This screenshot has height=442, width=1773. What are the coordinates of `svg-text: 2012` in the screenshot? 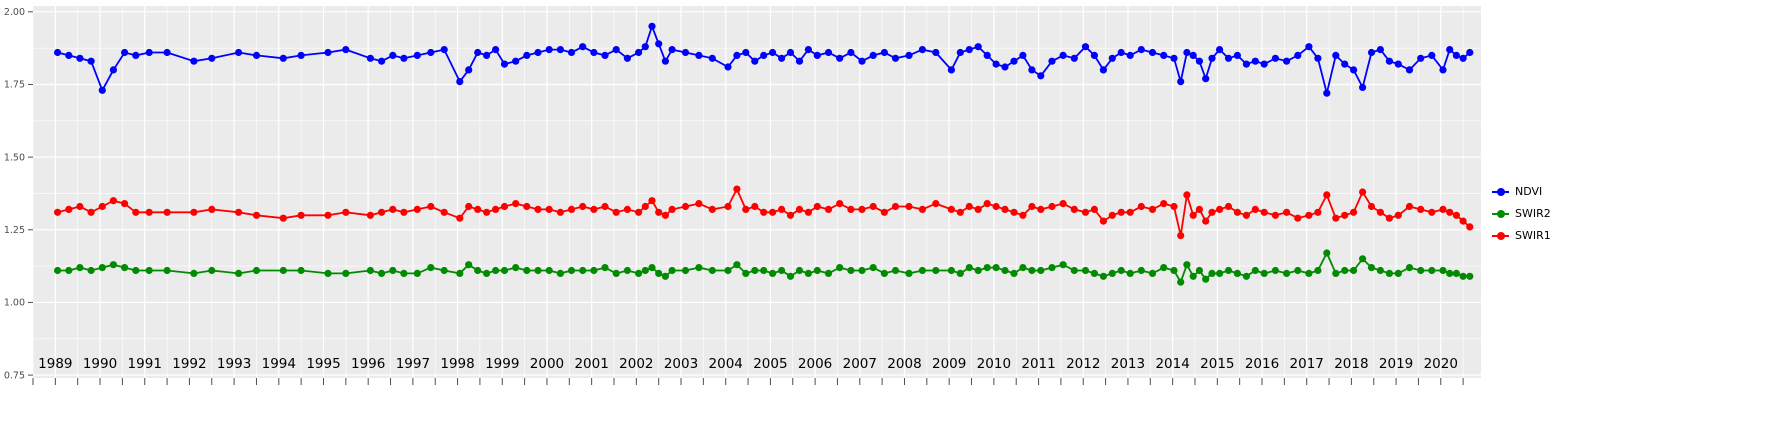 It's located at (1083, 364).